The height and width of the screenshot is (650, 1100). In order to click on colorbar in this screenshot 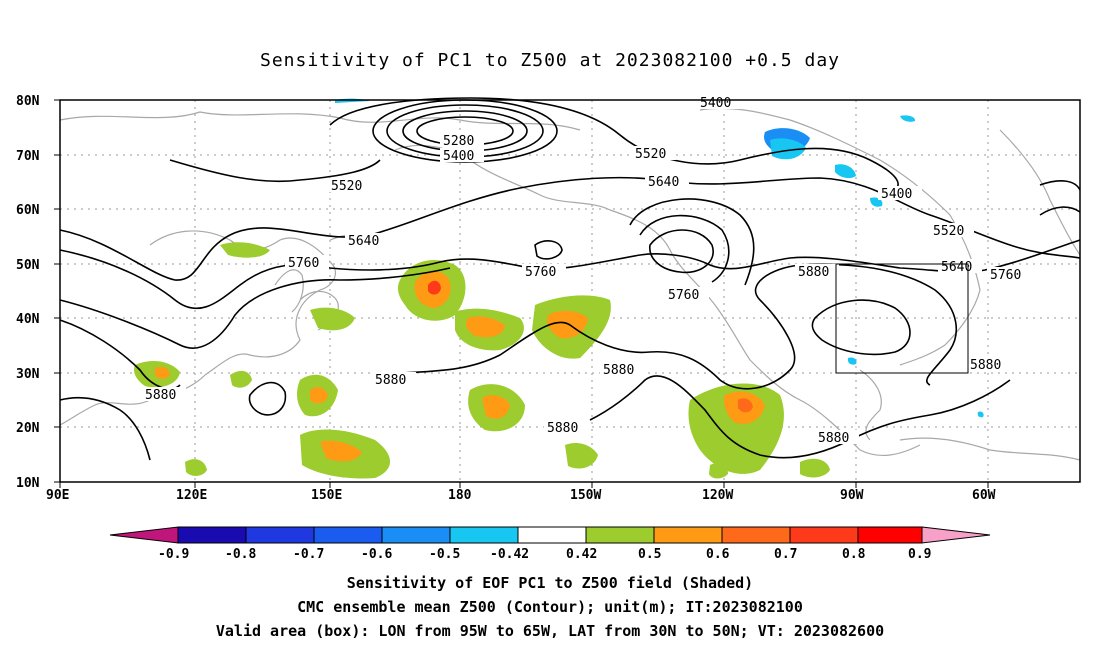, I will do `click(550, 535)`.